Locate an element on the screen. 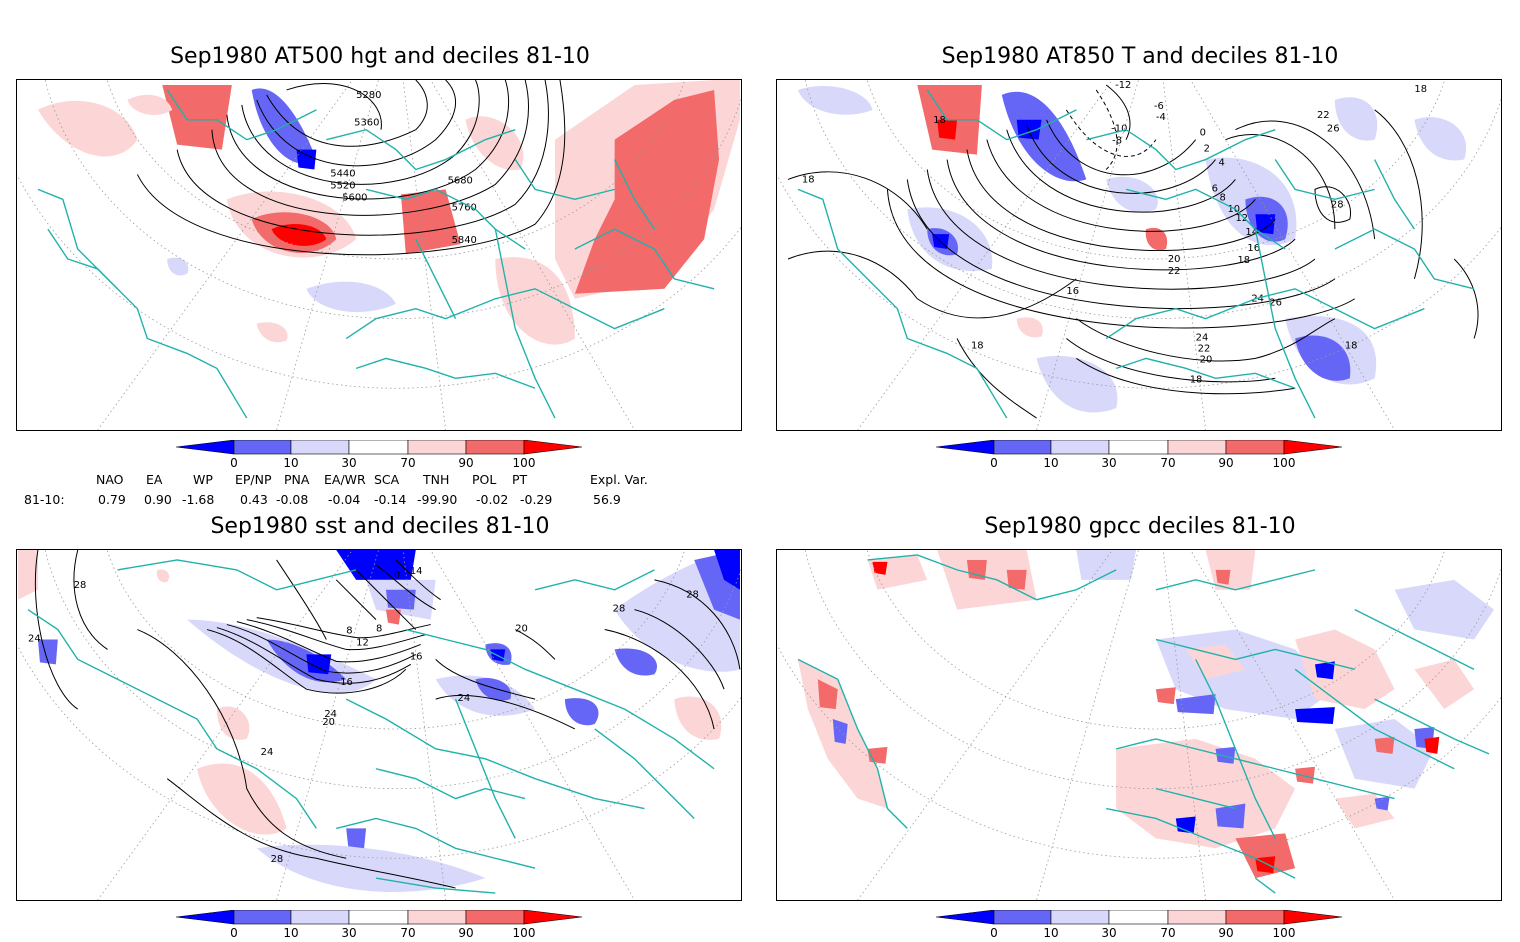 The width and height of the screenshot is (1520, 942). colorbar-tick-label: 10 is located at coordinates (1050, 933).